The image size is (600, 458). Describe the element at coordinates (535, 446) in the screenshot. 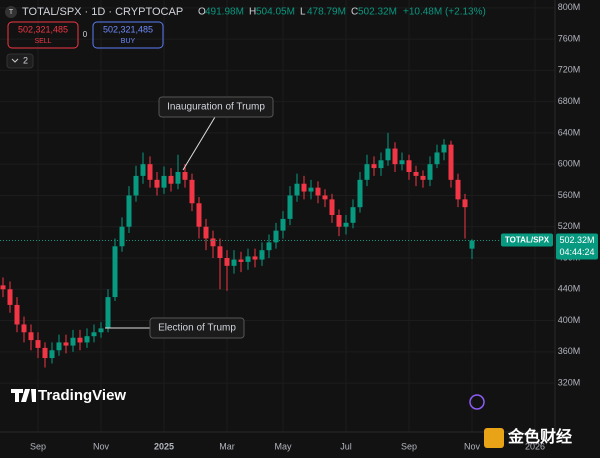

I see `x-tick-label: 2026` at that location.